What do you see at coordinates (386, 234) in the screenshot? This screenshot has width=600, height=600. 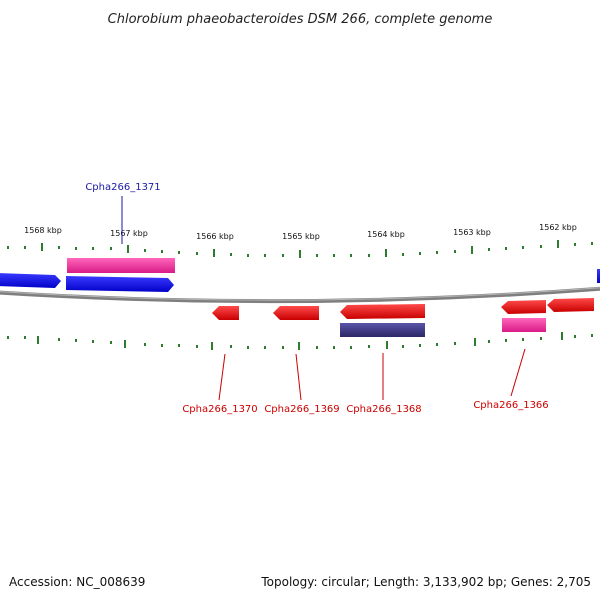 I see `tick-label-1564: 1564 kbp` at bounding box center [386, 234].